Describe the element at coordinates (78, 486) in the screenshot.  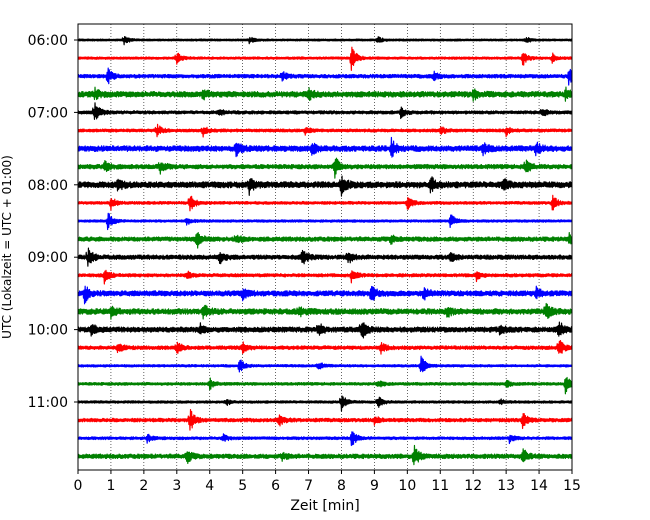
I see `x-tick-label-0: 0` at that location.